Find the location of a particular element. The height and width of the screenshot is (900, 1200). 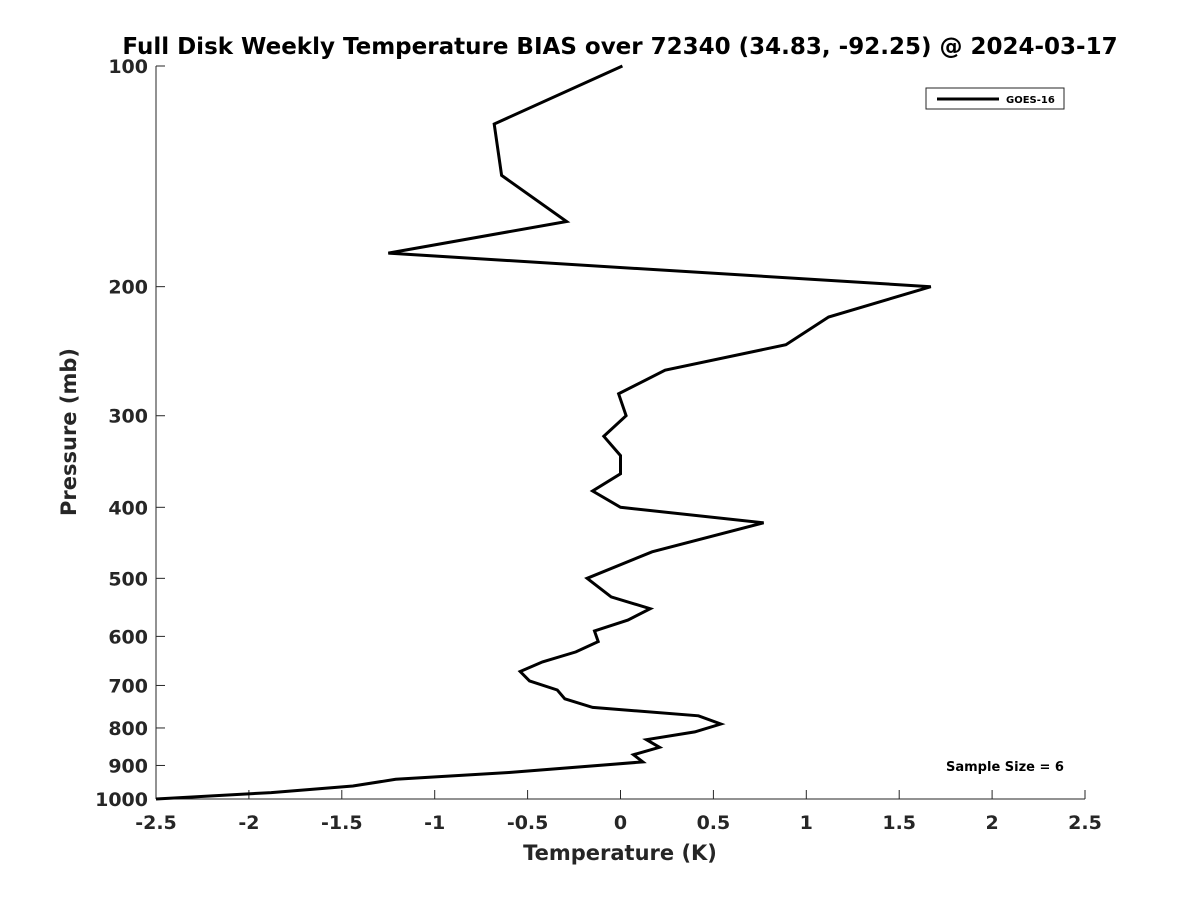

x-tick-label: 0.5 is located at coordinates (714, 823).